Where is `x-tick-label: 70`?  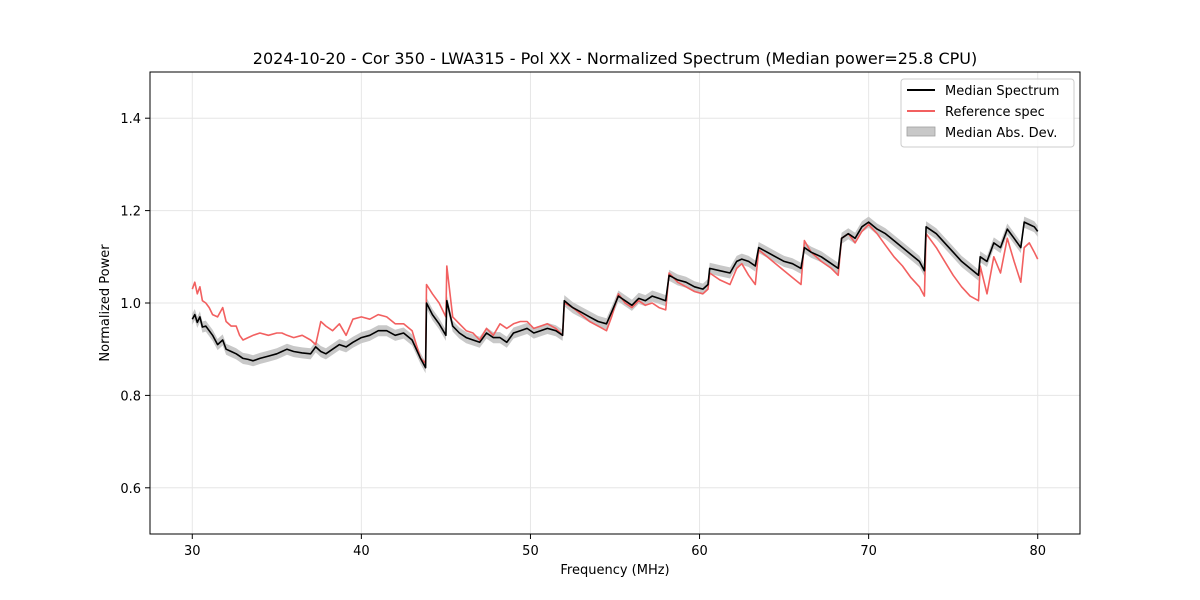 x-tick-label: 70 is located at coordinates (868, 551).